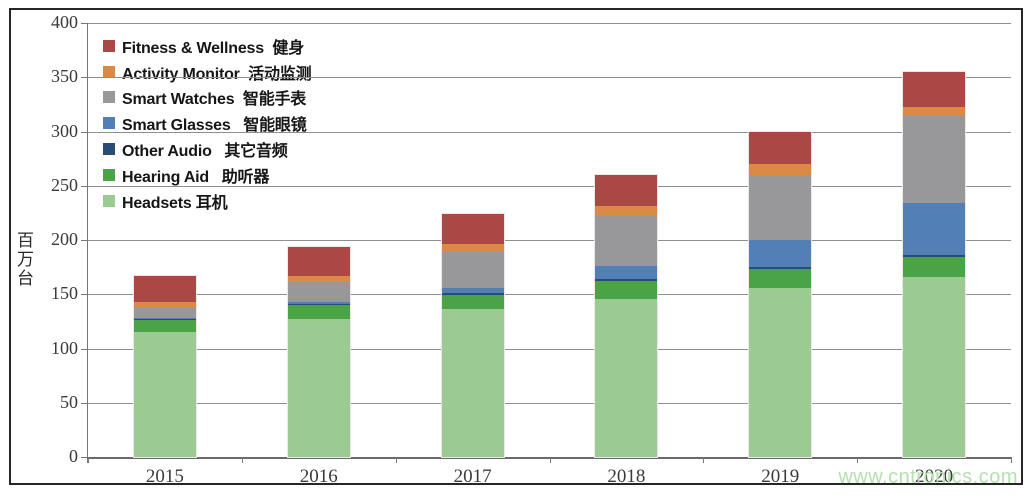 This screenshot has width=1031, height=503. I want to click on y-axis-line, so click(87, 243).